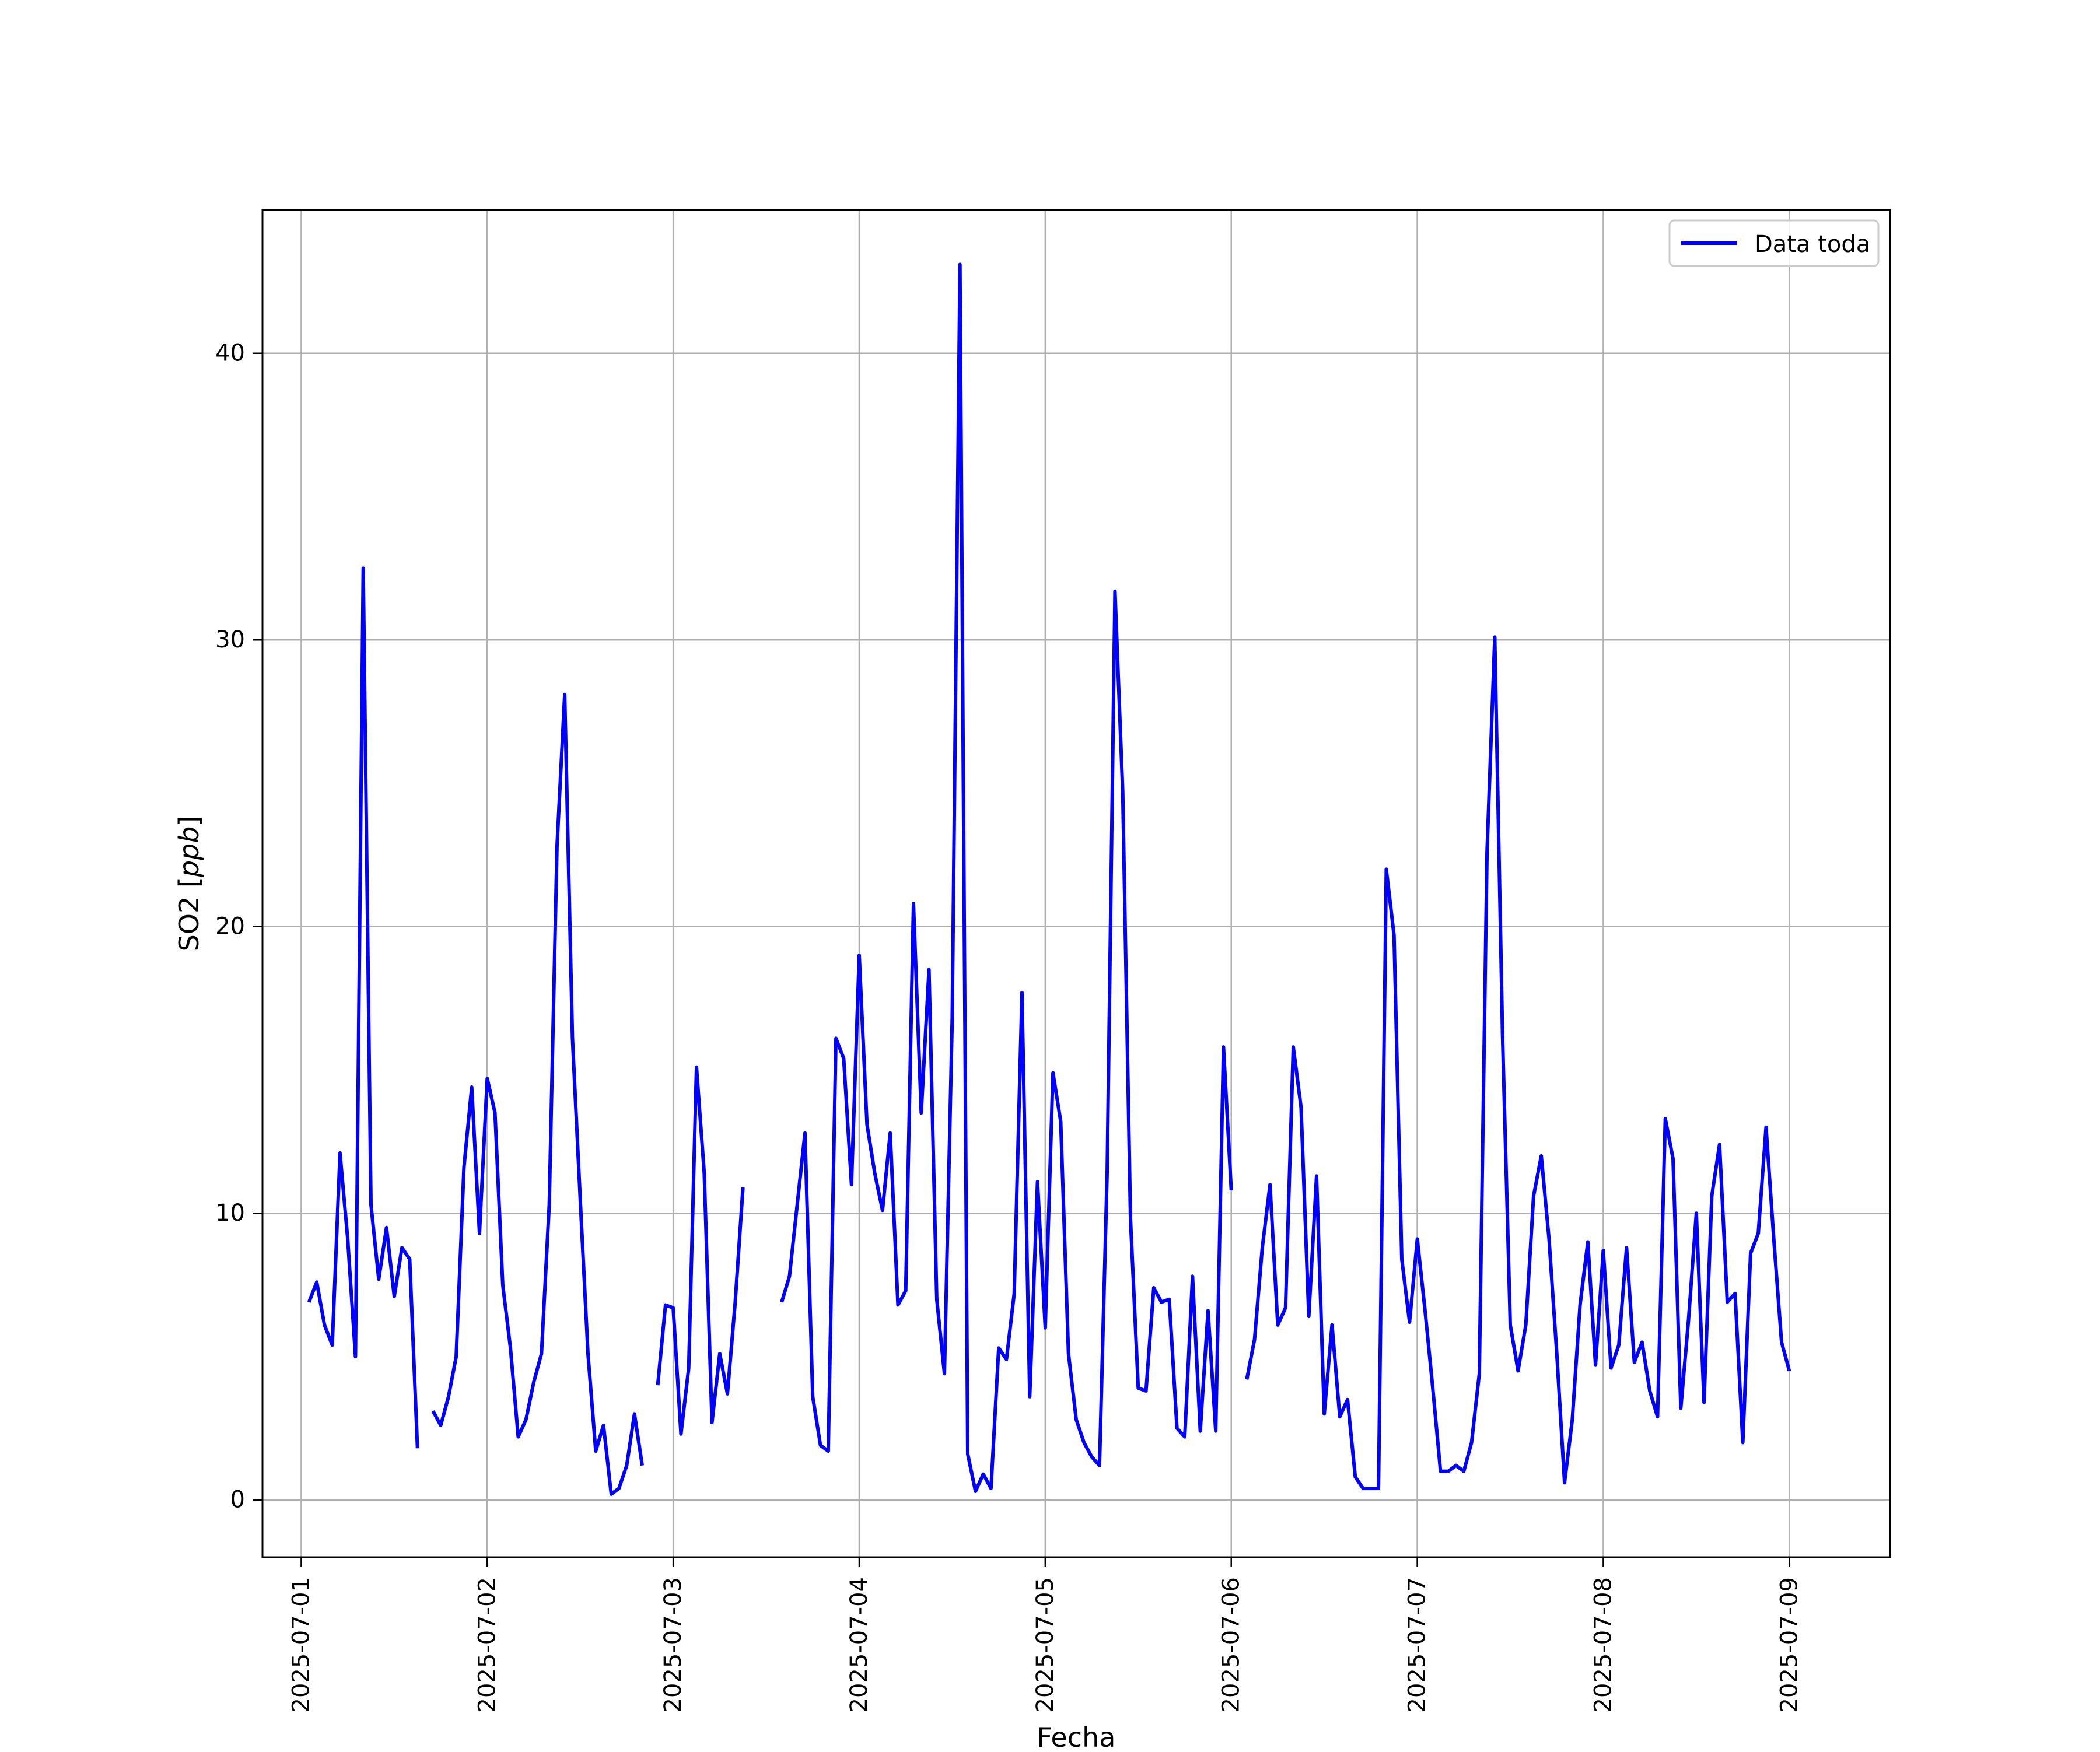 The width and height of the screenshot is (2100, 1752). What do you see at coordinates (1812, 244) in the screenshot?
I see `legend-label: Data toda` at bounding box center [1812, 244].